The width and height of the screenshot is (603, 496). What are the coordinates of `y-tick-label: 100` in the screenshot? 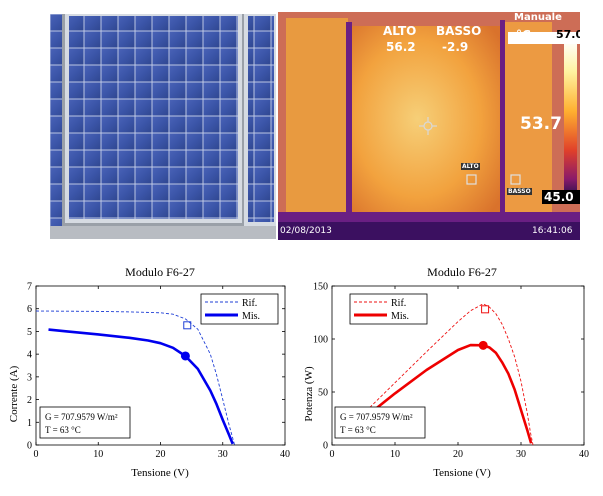 It's located at (320, 340).